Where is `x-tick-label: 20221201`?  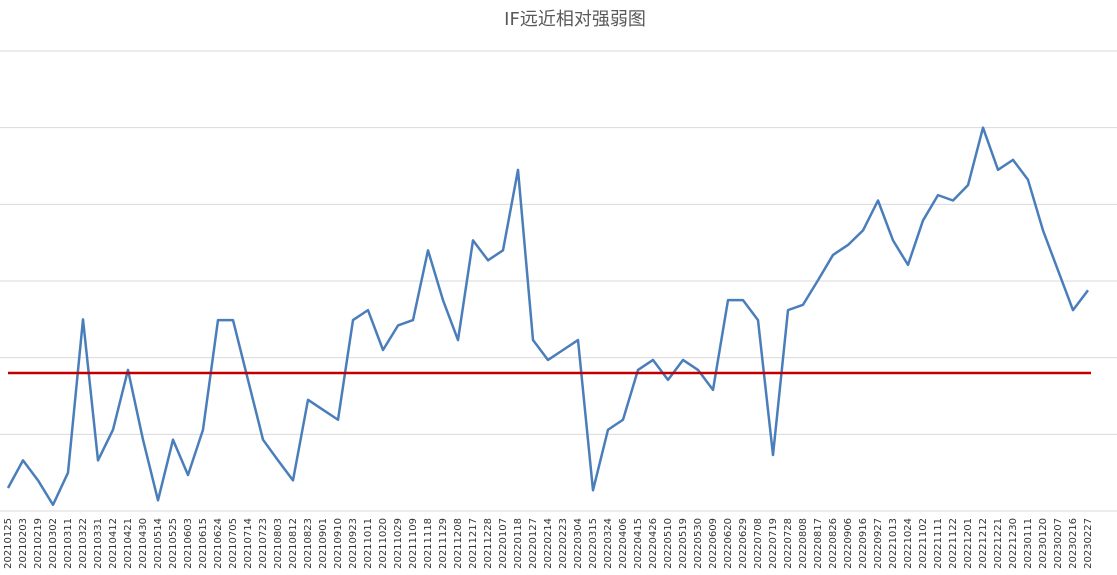
x-tick-label: 20221201 is located at coordinates (968, 543).